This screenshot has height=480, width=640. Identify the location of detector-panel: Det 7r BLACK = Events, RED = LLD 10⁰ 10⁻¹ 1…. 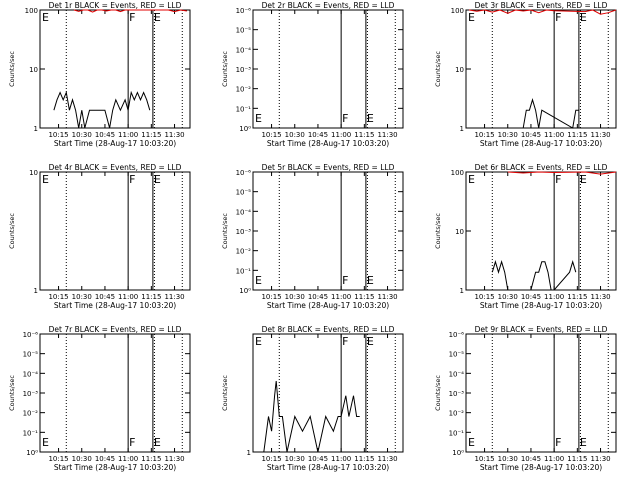
(99, 398).